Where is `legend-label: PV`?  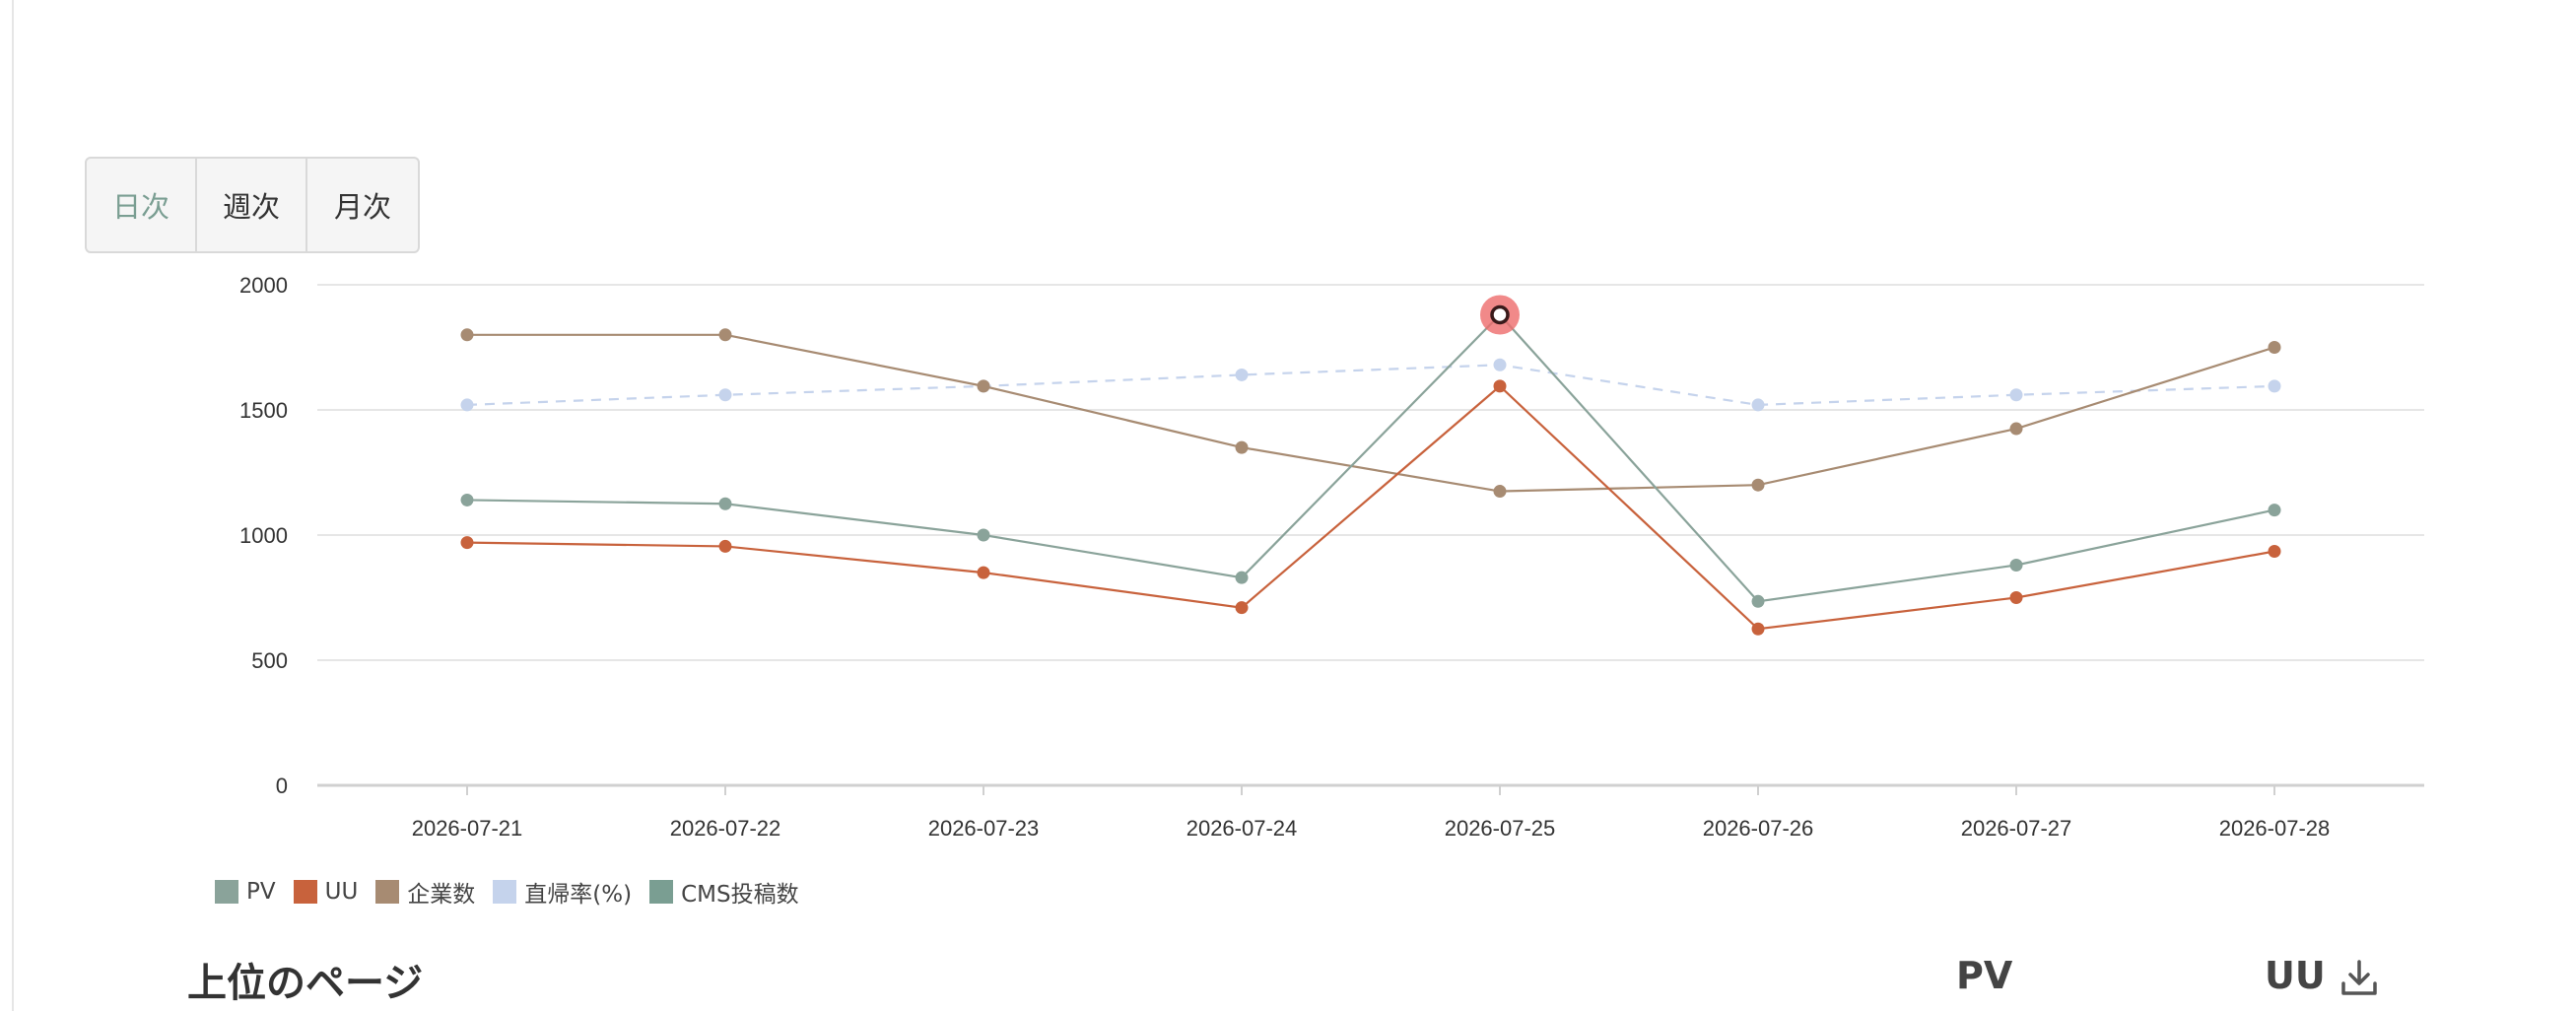
legend-label: PV is located at coordinates (261, 892).